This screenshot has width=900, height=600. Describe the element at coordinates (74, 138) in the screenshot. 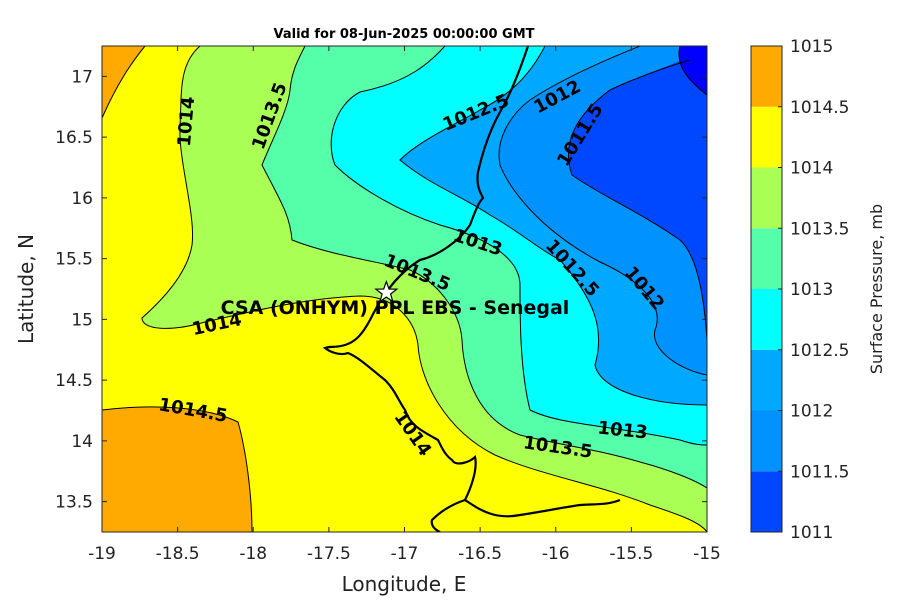

I see `y-tick-label: 16.5` at that location.